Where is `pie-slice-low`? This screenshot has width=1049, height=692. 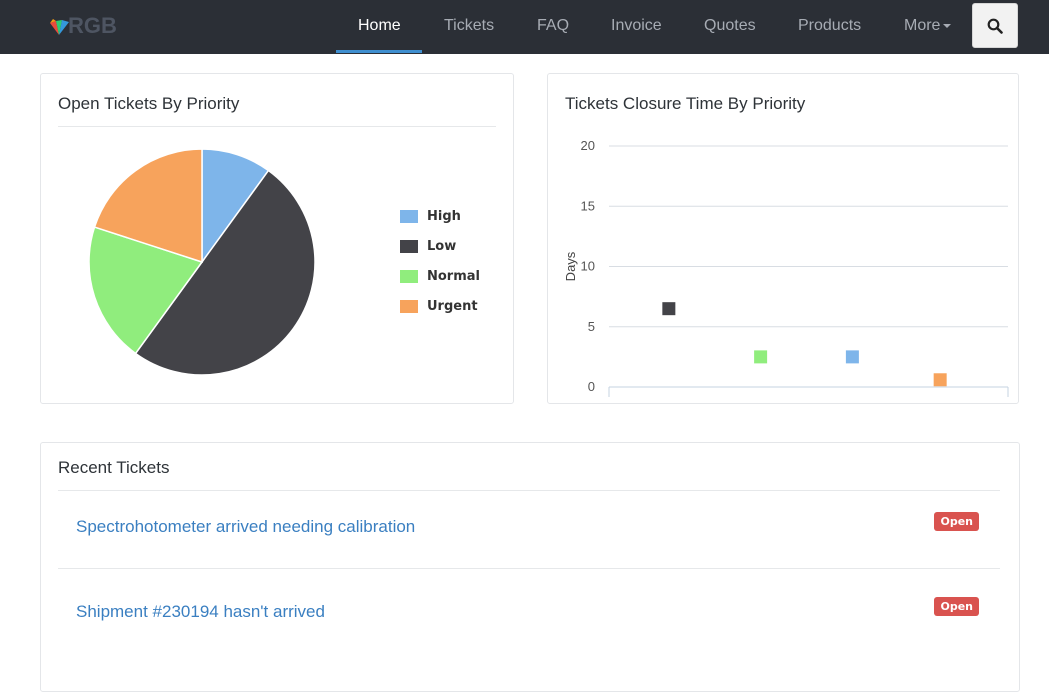
pie-slice-low is located at coordinates (225, 272).